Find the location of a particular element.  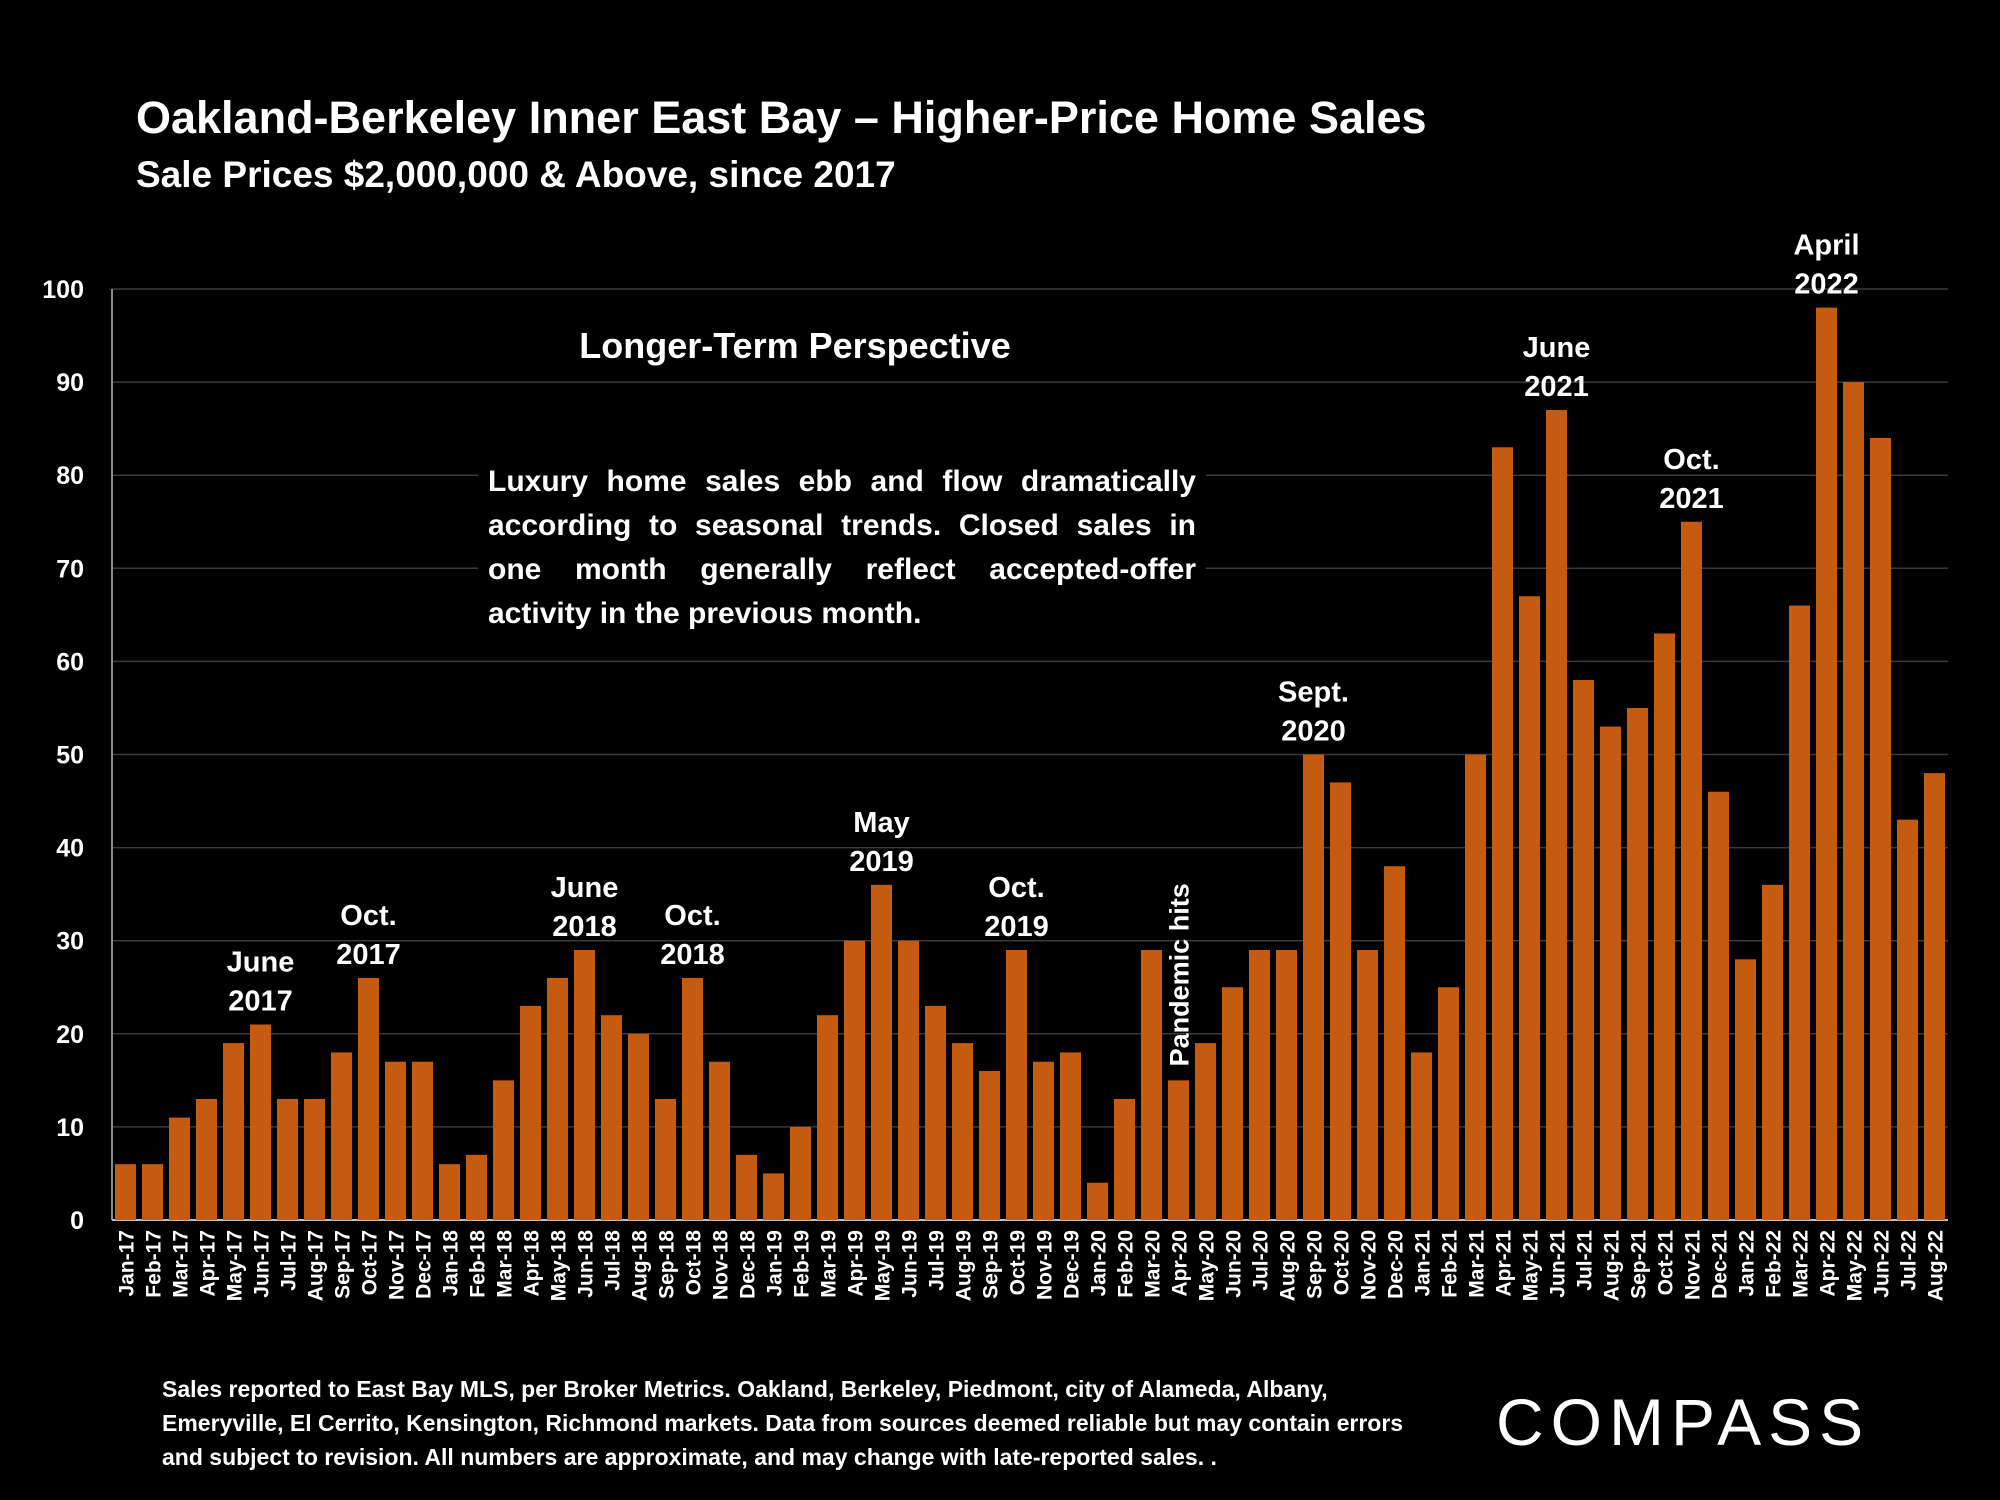

x-tick-label: Sep-18 is located at coordinates (667, 1264).